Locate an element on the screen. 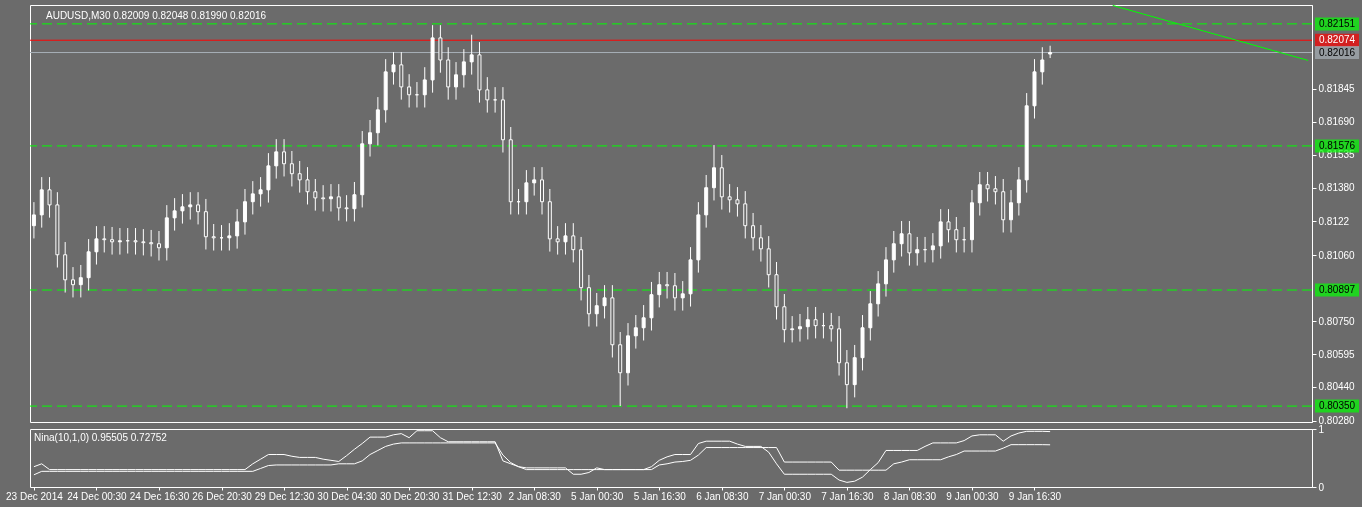  x-tick-label: 31 Dec 12:30 is located at coordinates (472, 496).